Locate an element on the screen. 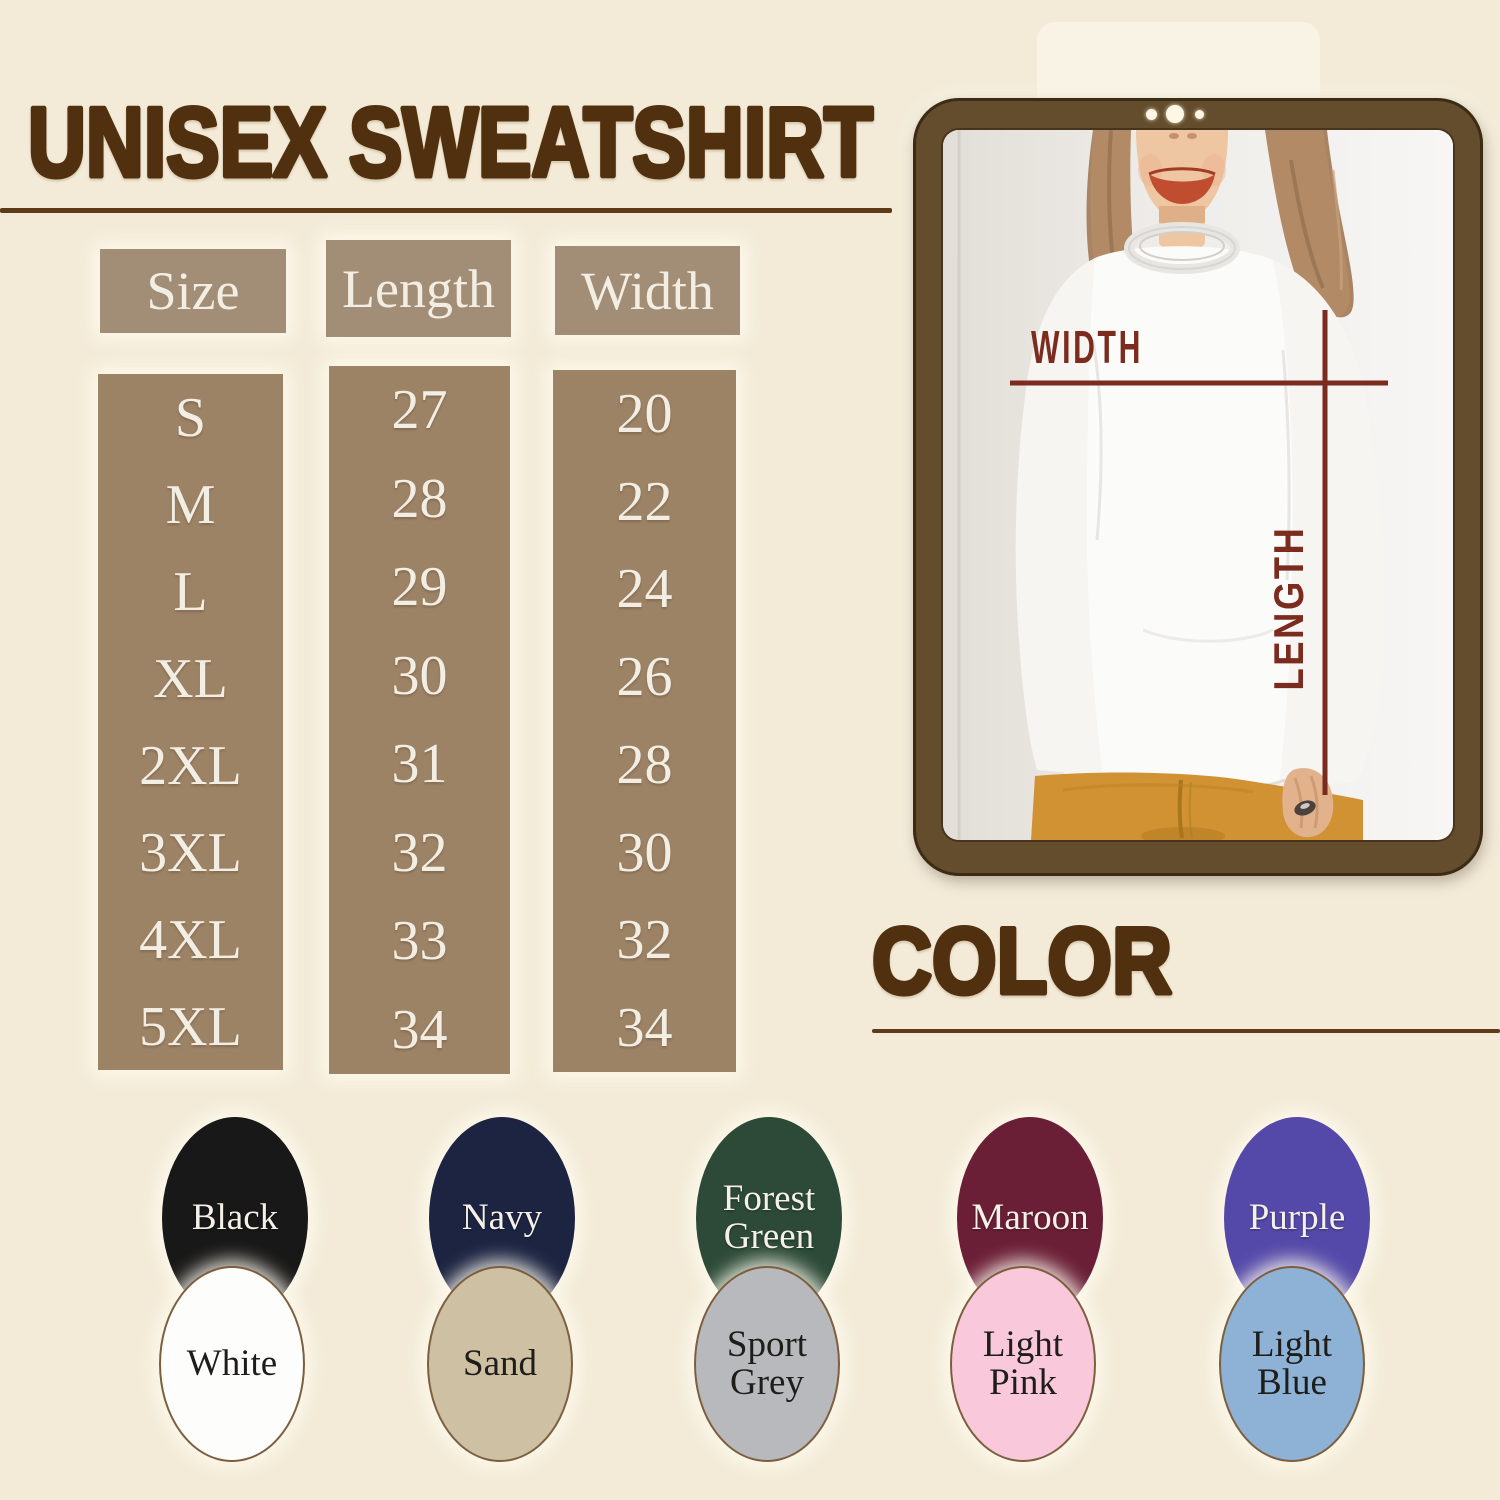  width-header-label: Width is located at coordinates (647, 290).